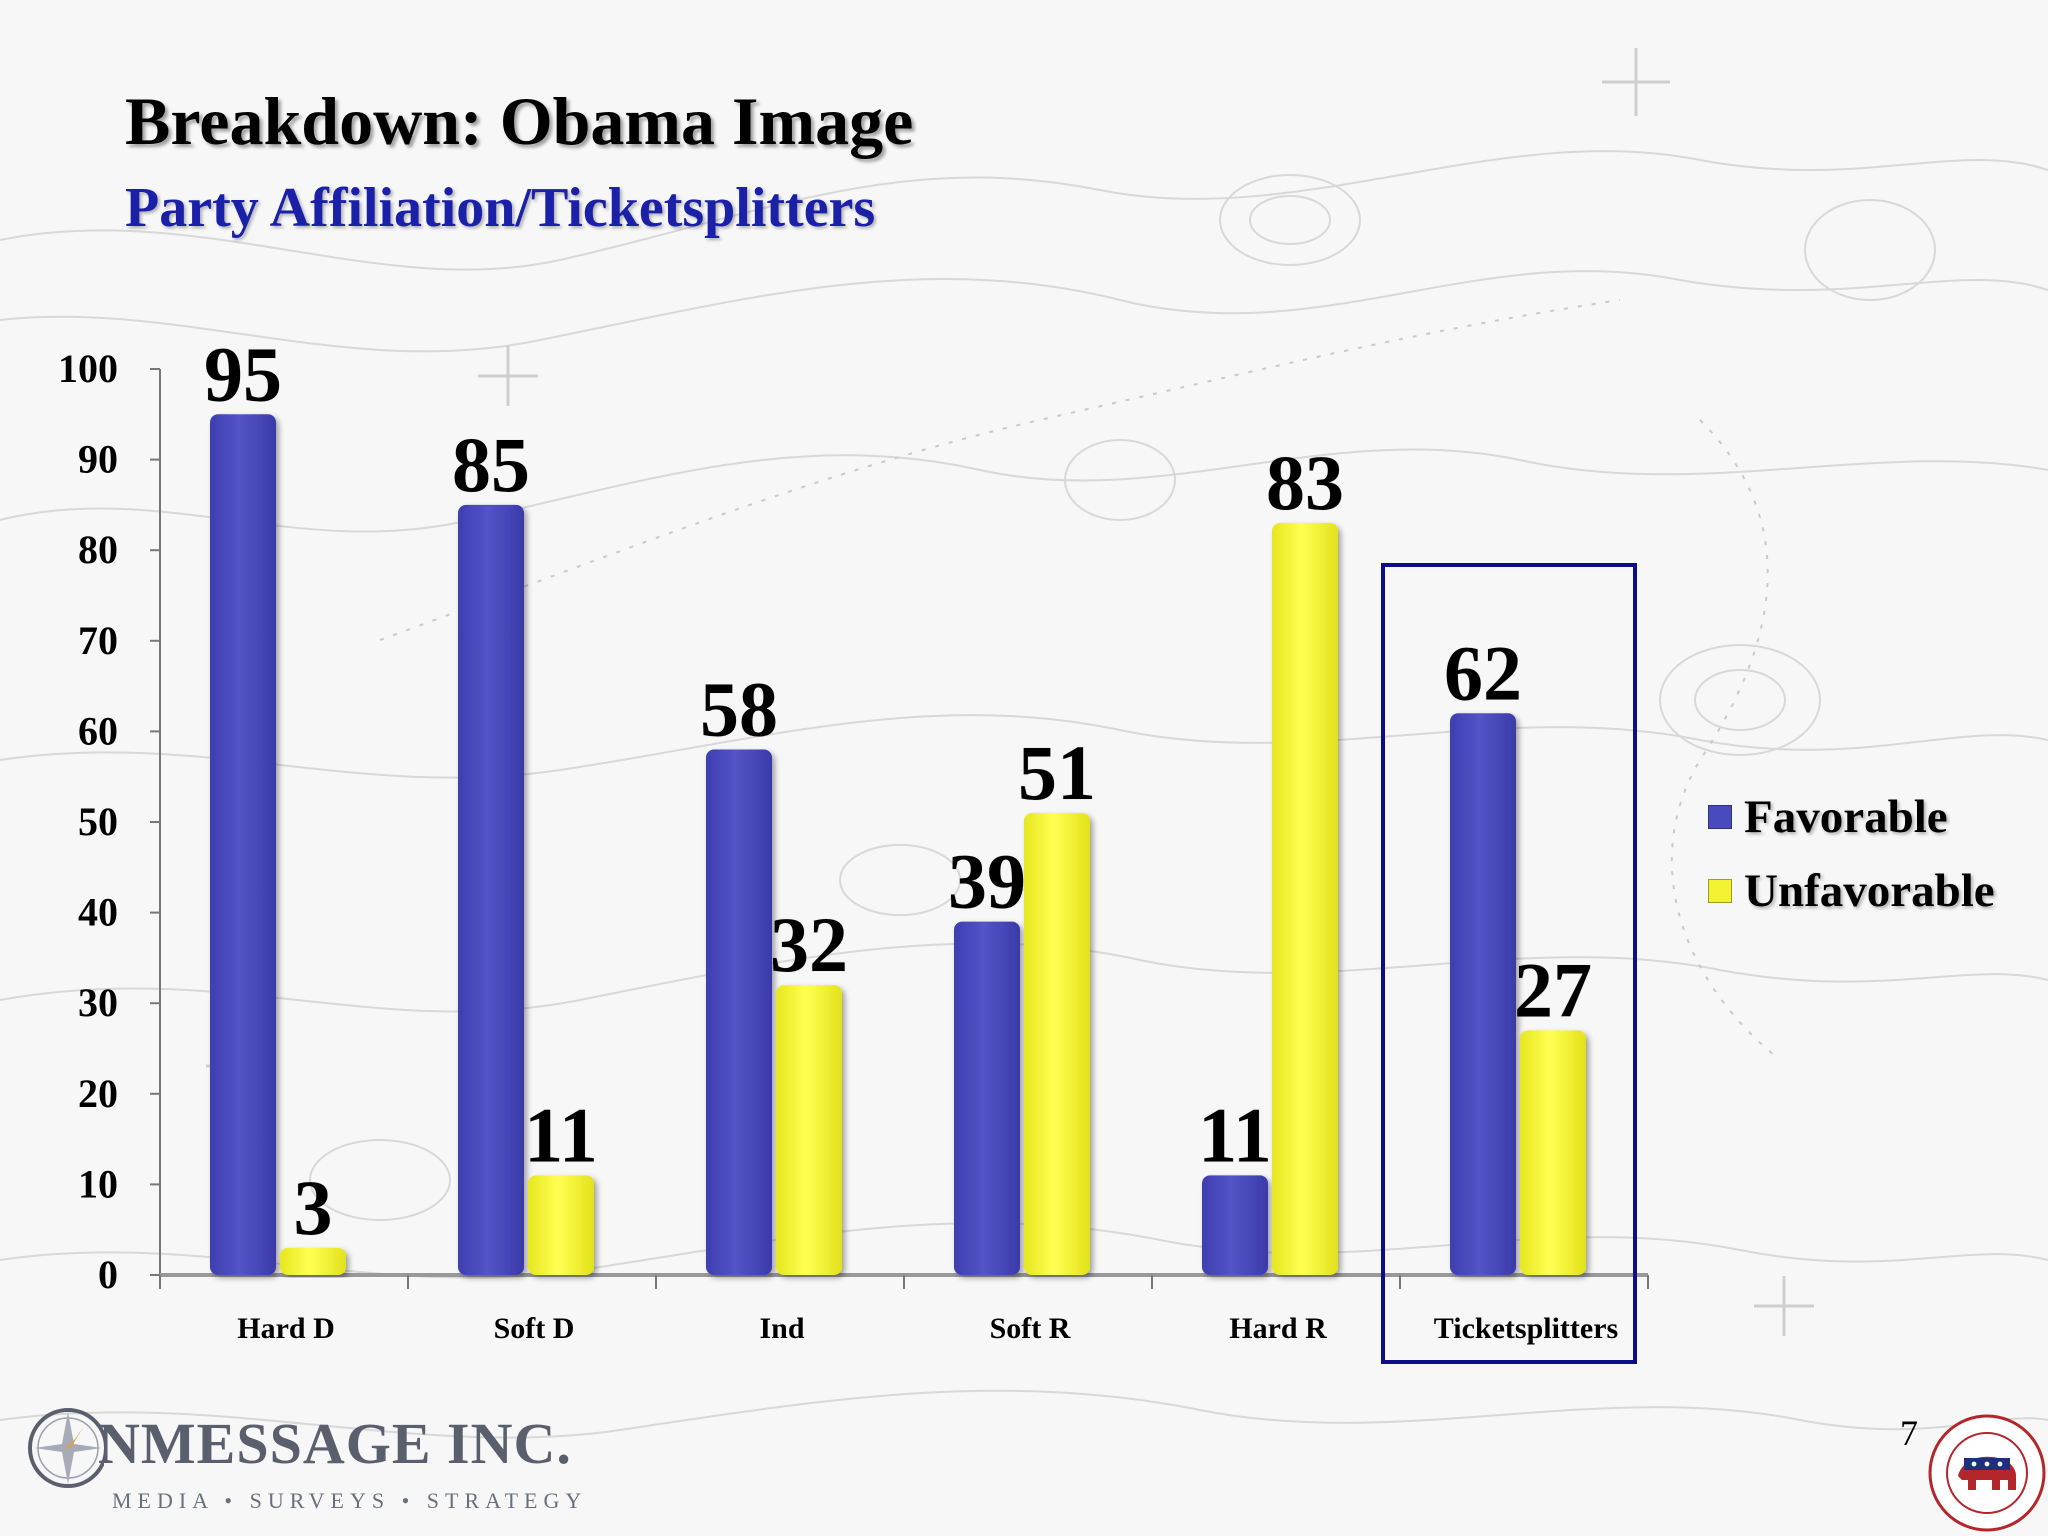  Describe the element at coordinates (98, 549) in the screenshot. I see `y-tick-label: 80` at that location.